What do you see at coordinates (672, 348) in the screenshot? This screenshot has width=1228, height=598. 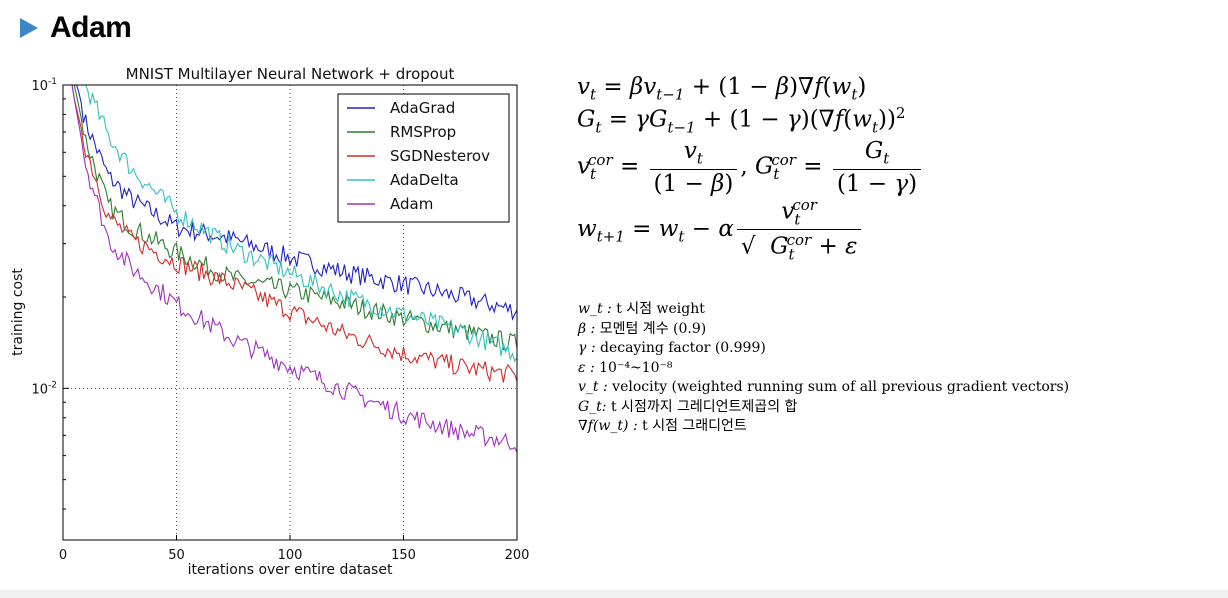 I see `definition-item: γ : decaying factor (0.999)` at bounding box center [672, 348].